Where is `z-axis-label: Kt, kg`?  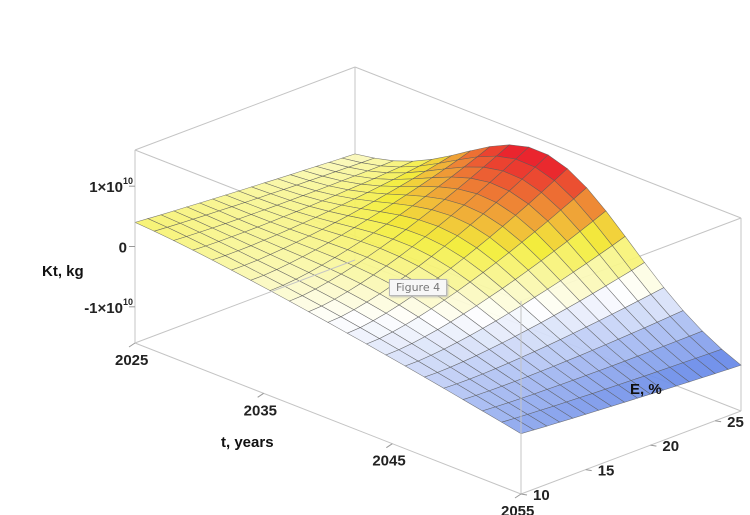 z-axis-label: Kt, kg is located at coordinates (63, 271).